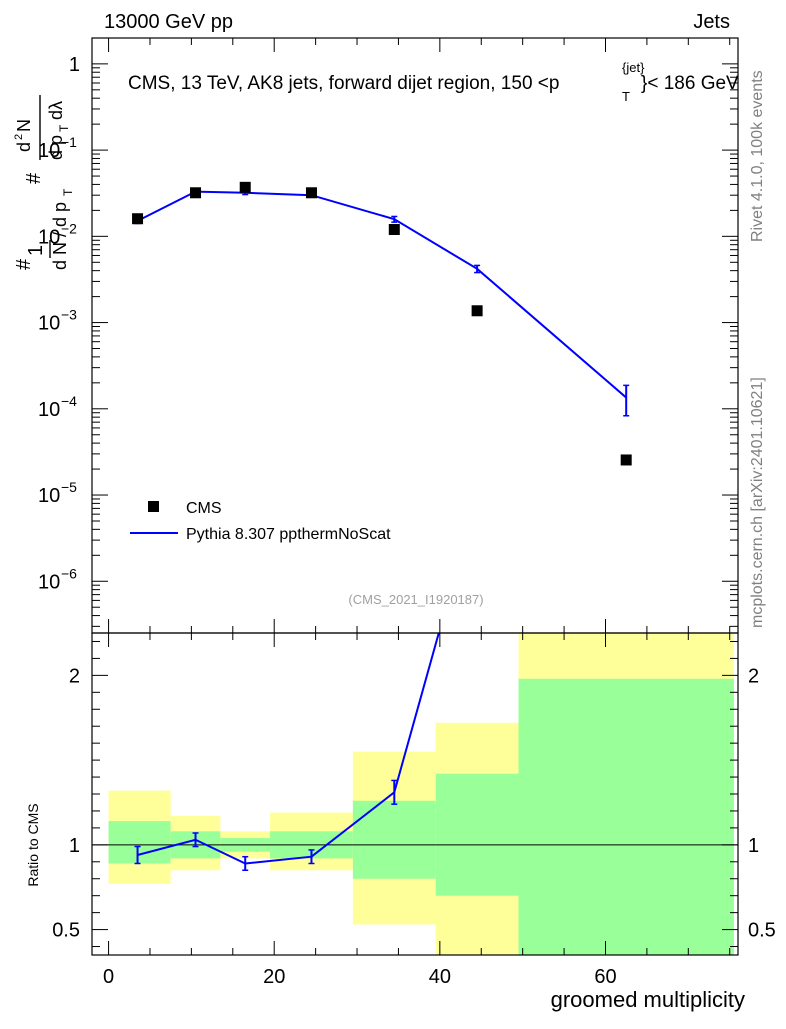 This screenshot has width=786, height=1029. What do you see at coordinates (69, 228) in the screenshot?
I see `y-tick-label-exp--2: −2` at bounding box center [69, 228].